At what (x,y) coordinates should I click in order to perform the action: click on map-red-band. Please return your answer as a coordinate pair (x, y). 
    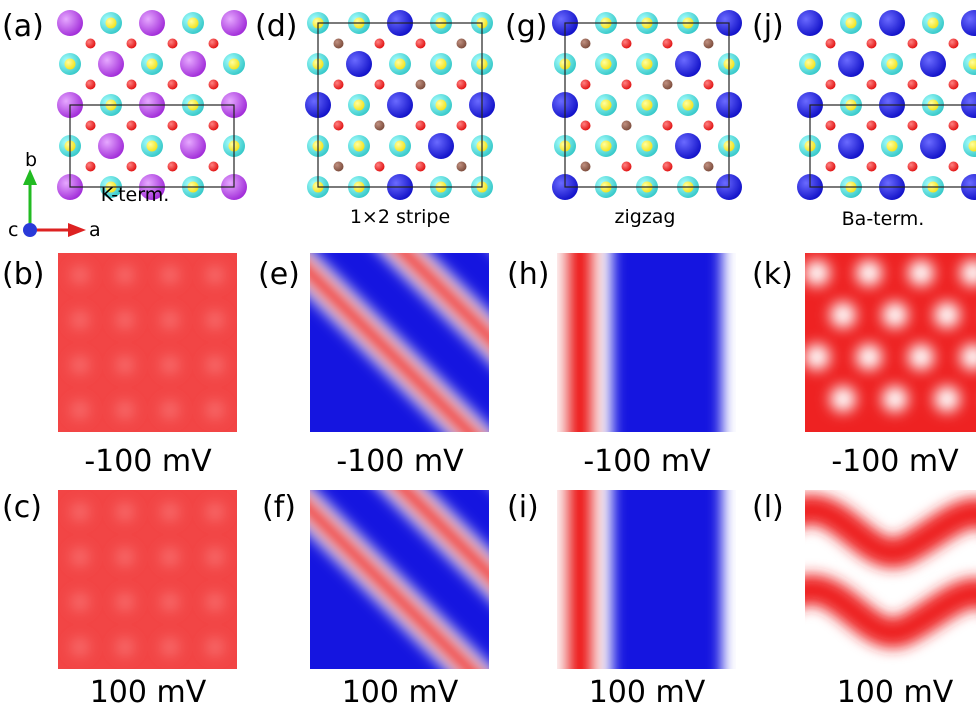
    Looking at the image, I should click on (580, 579).